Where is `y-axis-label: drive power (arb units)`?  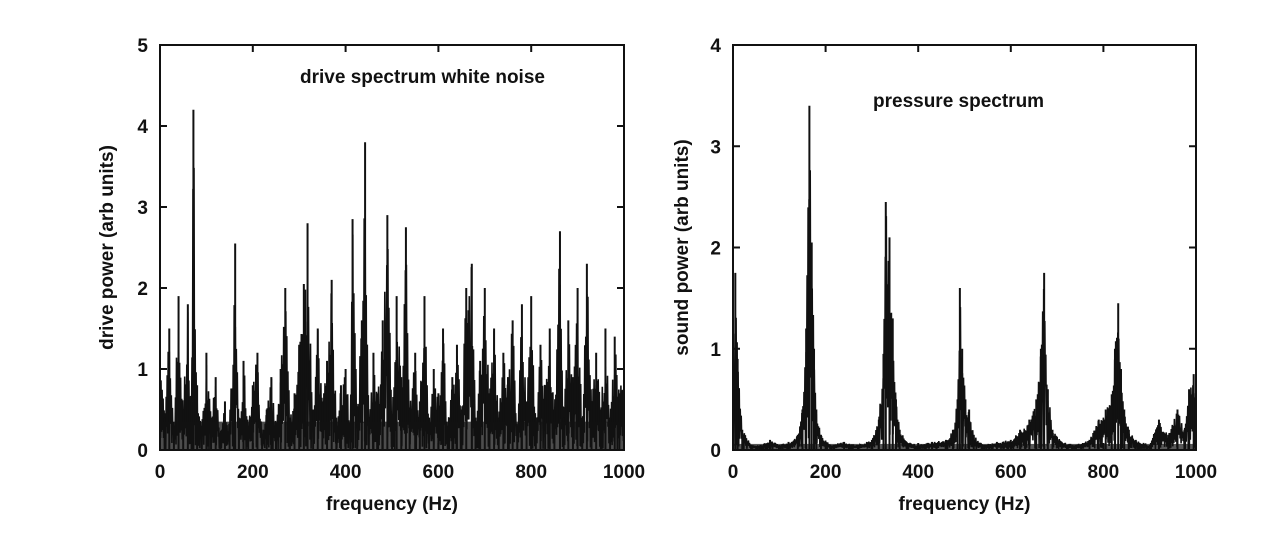
y-axis-label: drive power (arb units) is located at coordinates (107, 247).